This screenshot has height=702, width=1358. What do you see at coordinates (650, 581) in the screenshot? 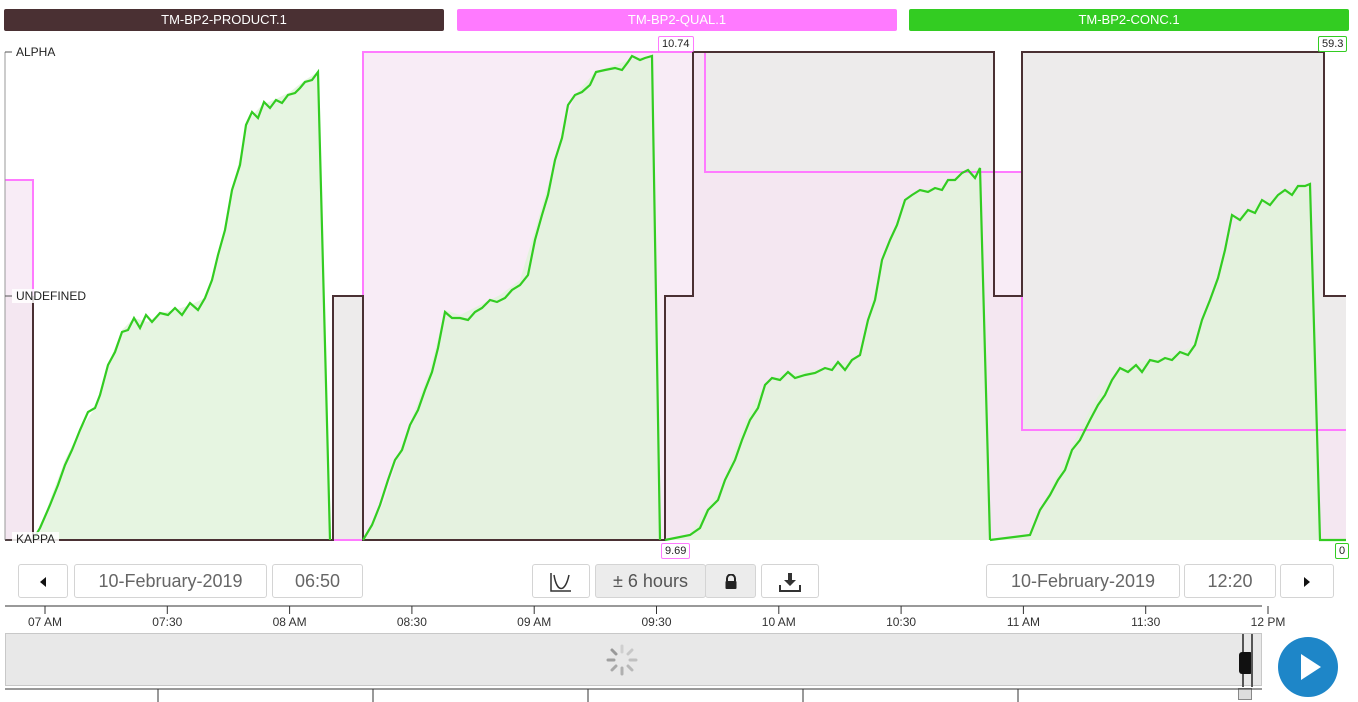
I see `range-selector: ± 6 hours` at bounding box center [650, 581].